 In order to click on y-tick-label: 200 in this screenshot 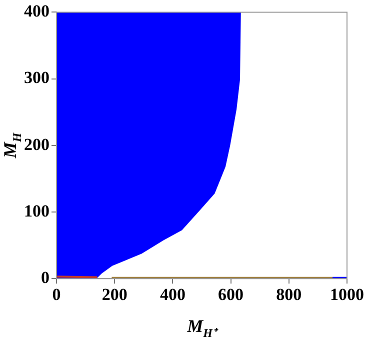, I will do `click(37, 144)`.